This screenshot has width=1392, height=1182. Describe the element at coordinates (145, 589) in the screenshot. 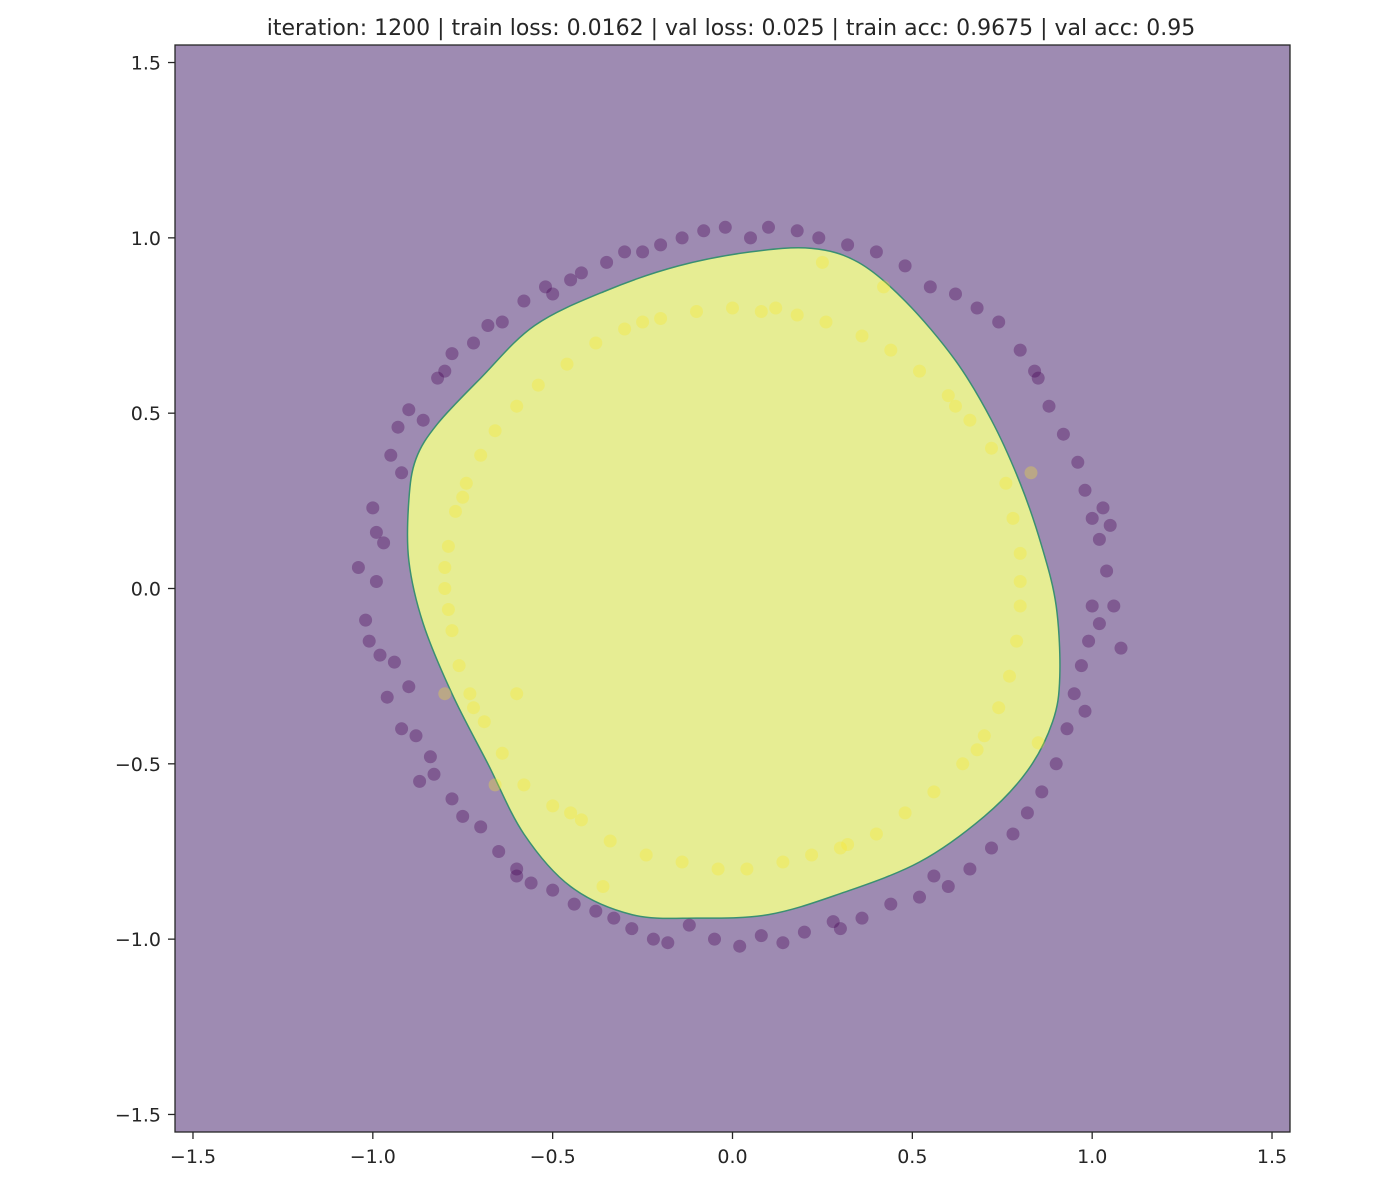

I see `y-axis: −1.5 −1.0 −0.5 0.0 0.5 1.0 1.5` at that location.